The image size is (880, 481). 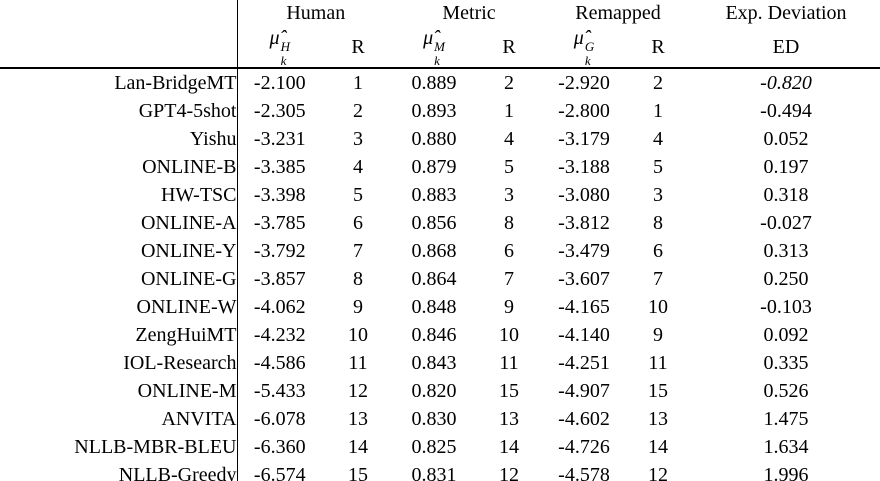 What do you see at coordinates (440, 391) in the screenshot?
I see `table-row: ONLINE-M -5.433 12 0.820 15 -4.907 15 0.526` at bounding box center [440, 391].